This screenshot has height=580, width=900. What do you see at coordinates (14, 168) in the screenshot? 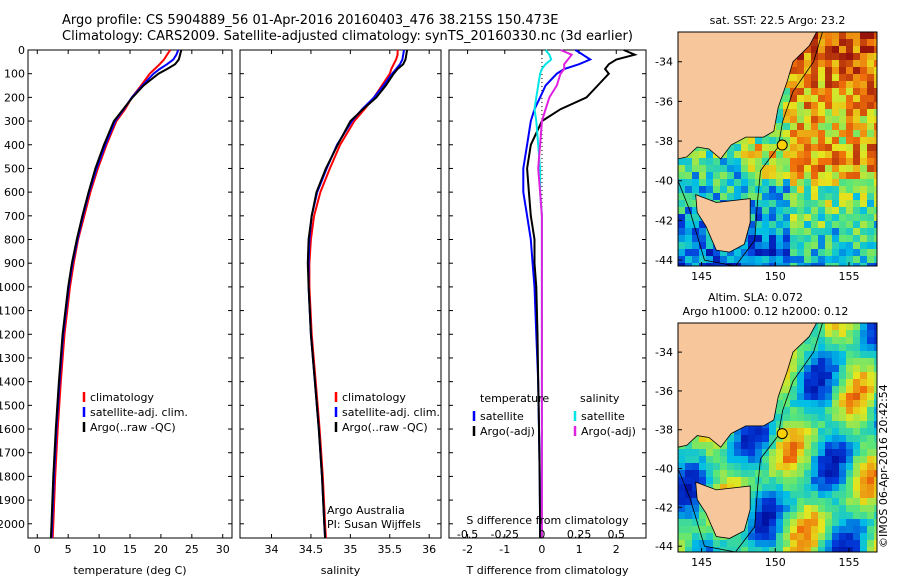
I see `y-tick-label: 500` at bounding box center [14, 168].